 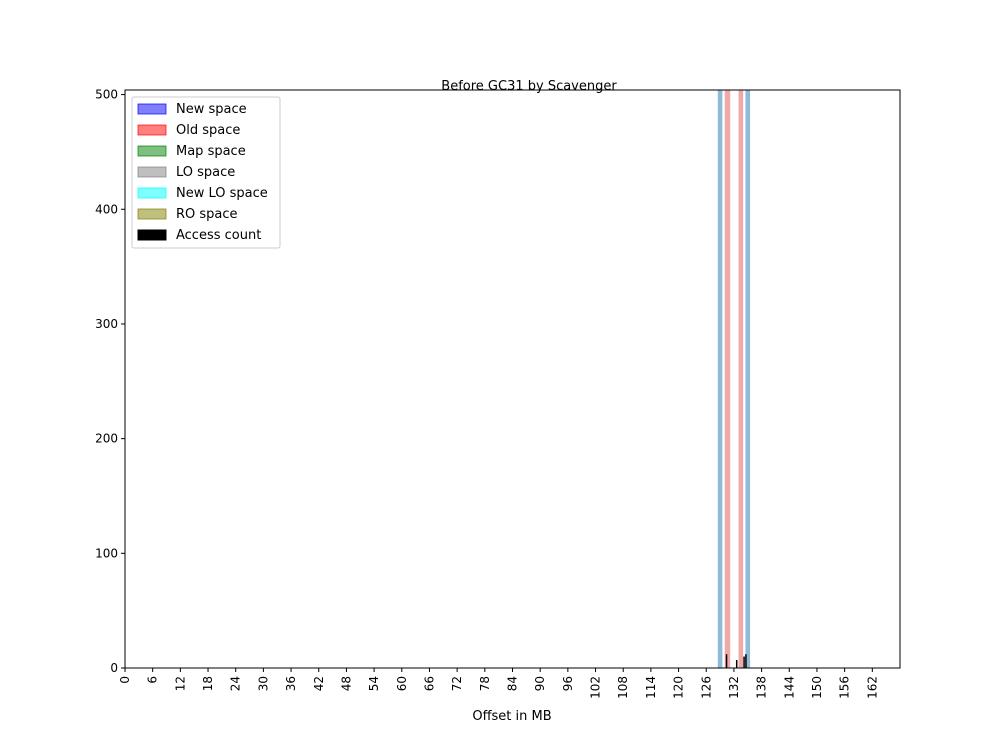 I want to click on y-tick-label: 100, so click(x=106, y=553).